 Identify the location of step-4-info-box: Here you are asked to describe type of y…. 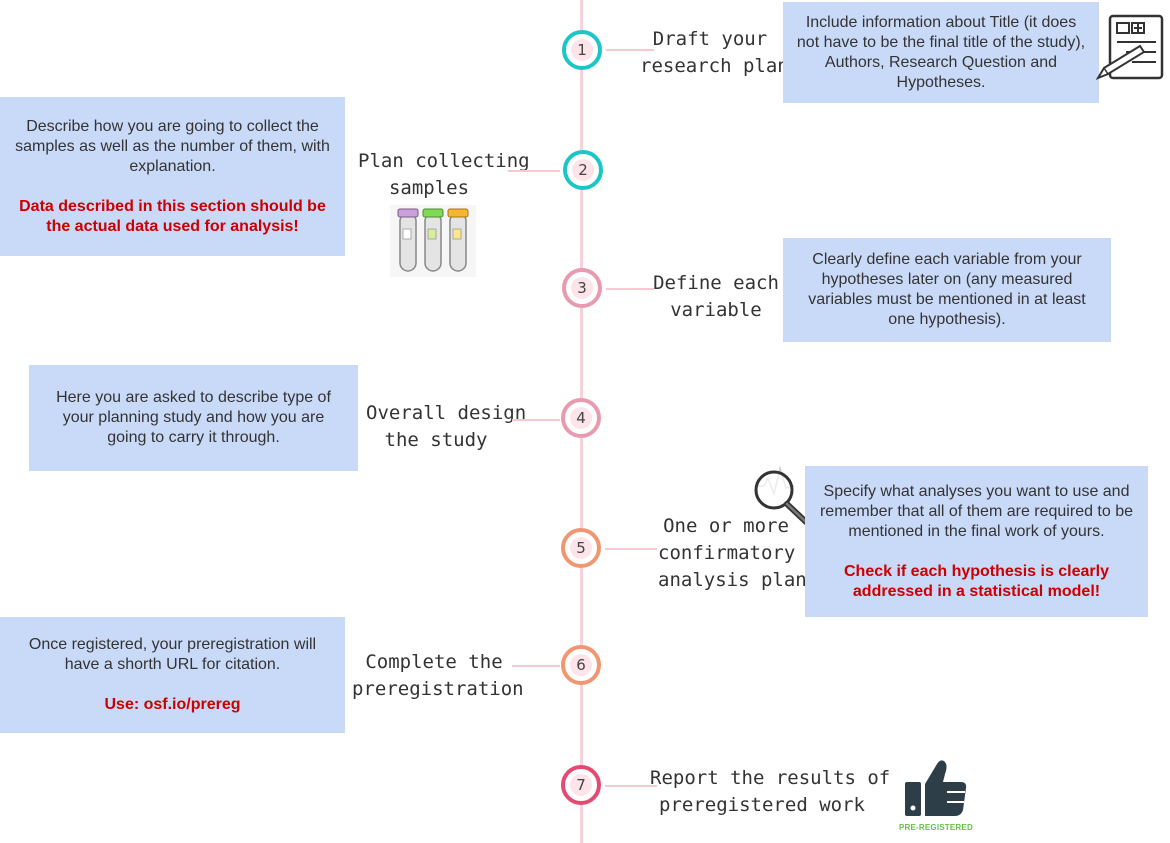
(193, 418).